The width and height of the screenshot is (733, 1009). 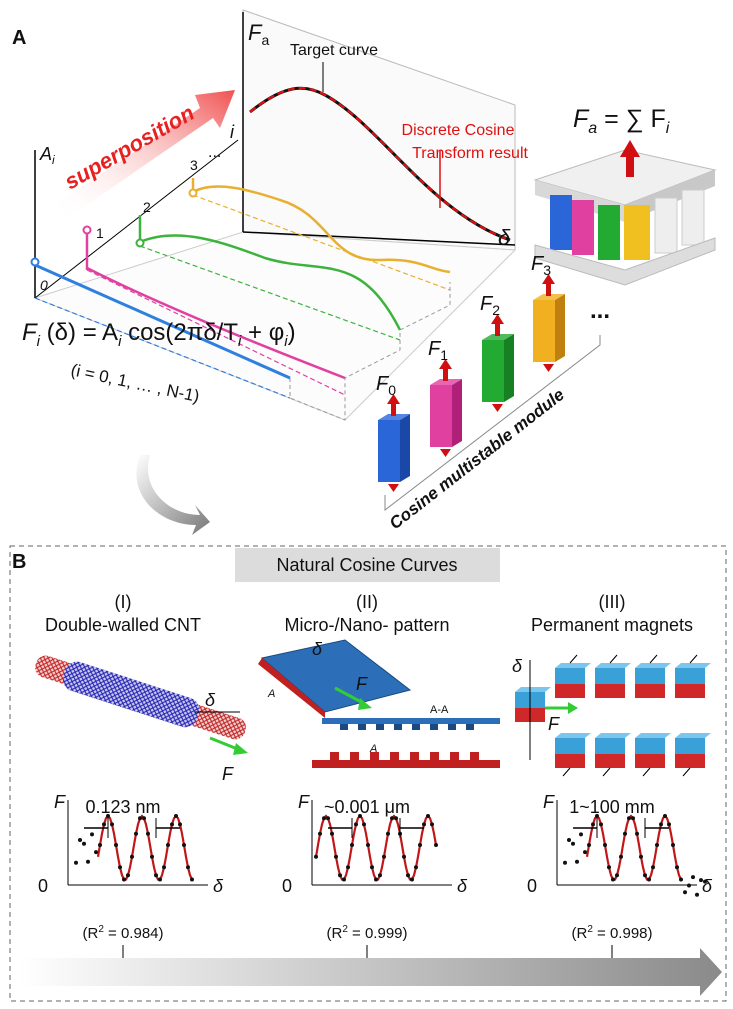 What do you see at coordinates (53, 160) in the screenshot?
I see `shape: i` at bounding box center [53, 160].